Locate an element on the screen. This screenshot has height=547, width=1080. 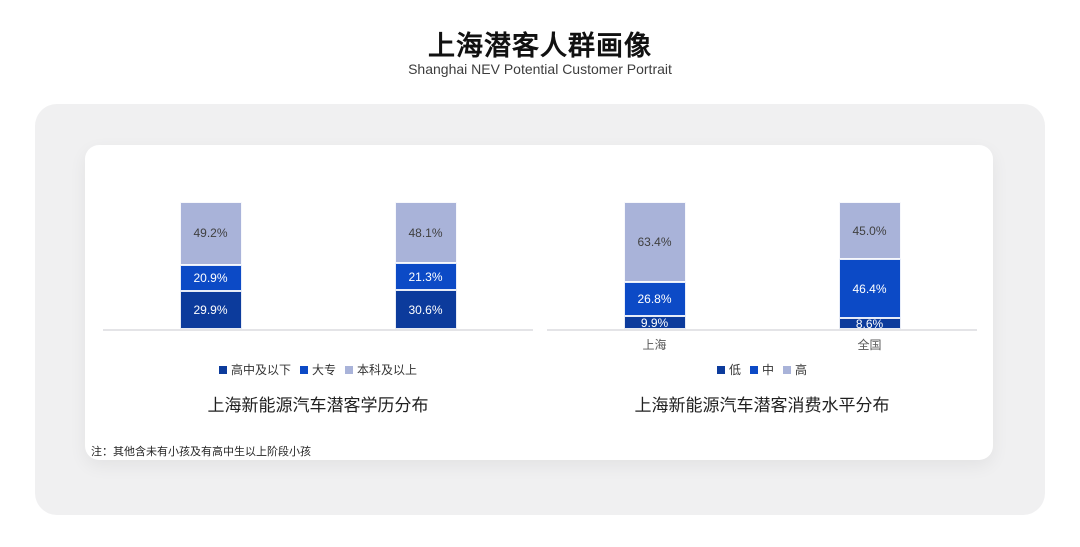
legend-item: 低 is located at coordinates (728, 369).